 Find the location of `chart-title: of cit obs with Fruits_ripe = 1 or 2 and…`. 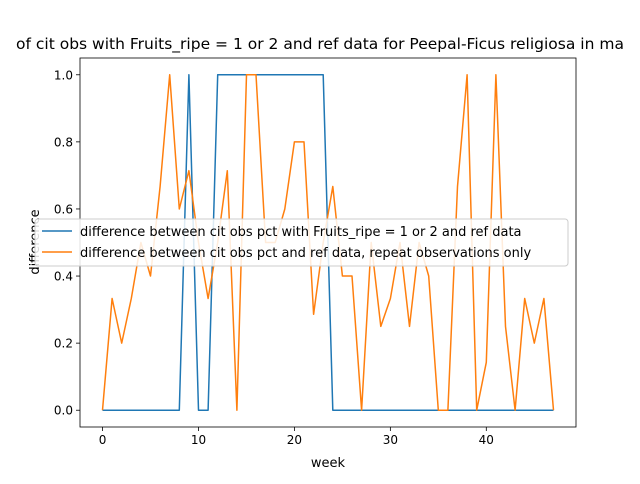

chart-title: of cit obs with Fruits_ripe = 1 or 2 and… is located at coordinates (320, 44).